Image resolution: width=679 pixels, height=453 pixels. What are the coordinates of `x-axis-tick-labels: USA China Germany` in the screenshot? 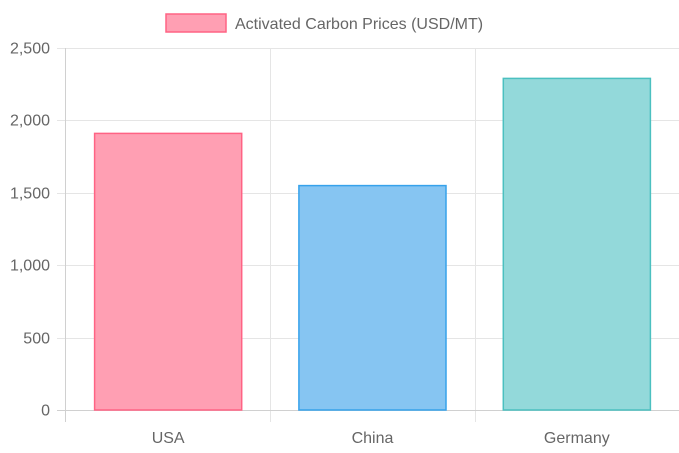 It's located at (381, 438).